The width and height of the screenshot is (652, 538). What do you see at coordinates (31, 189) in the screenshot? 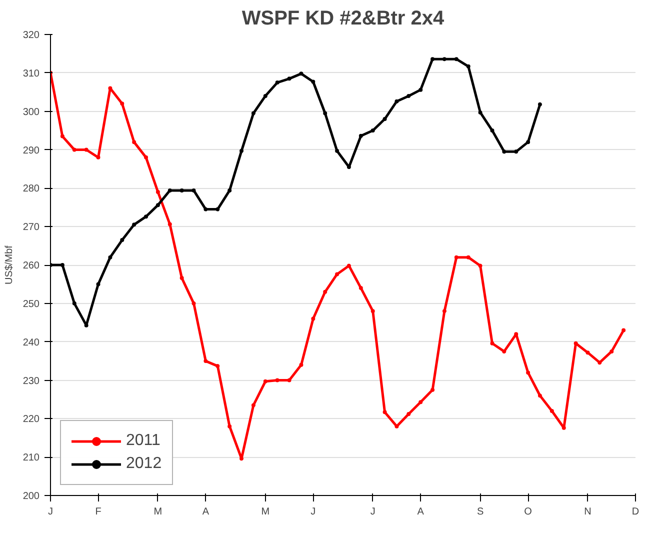
I see `y-tick-label: 280` at bounding box center [31, 189].